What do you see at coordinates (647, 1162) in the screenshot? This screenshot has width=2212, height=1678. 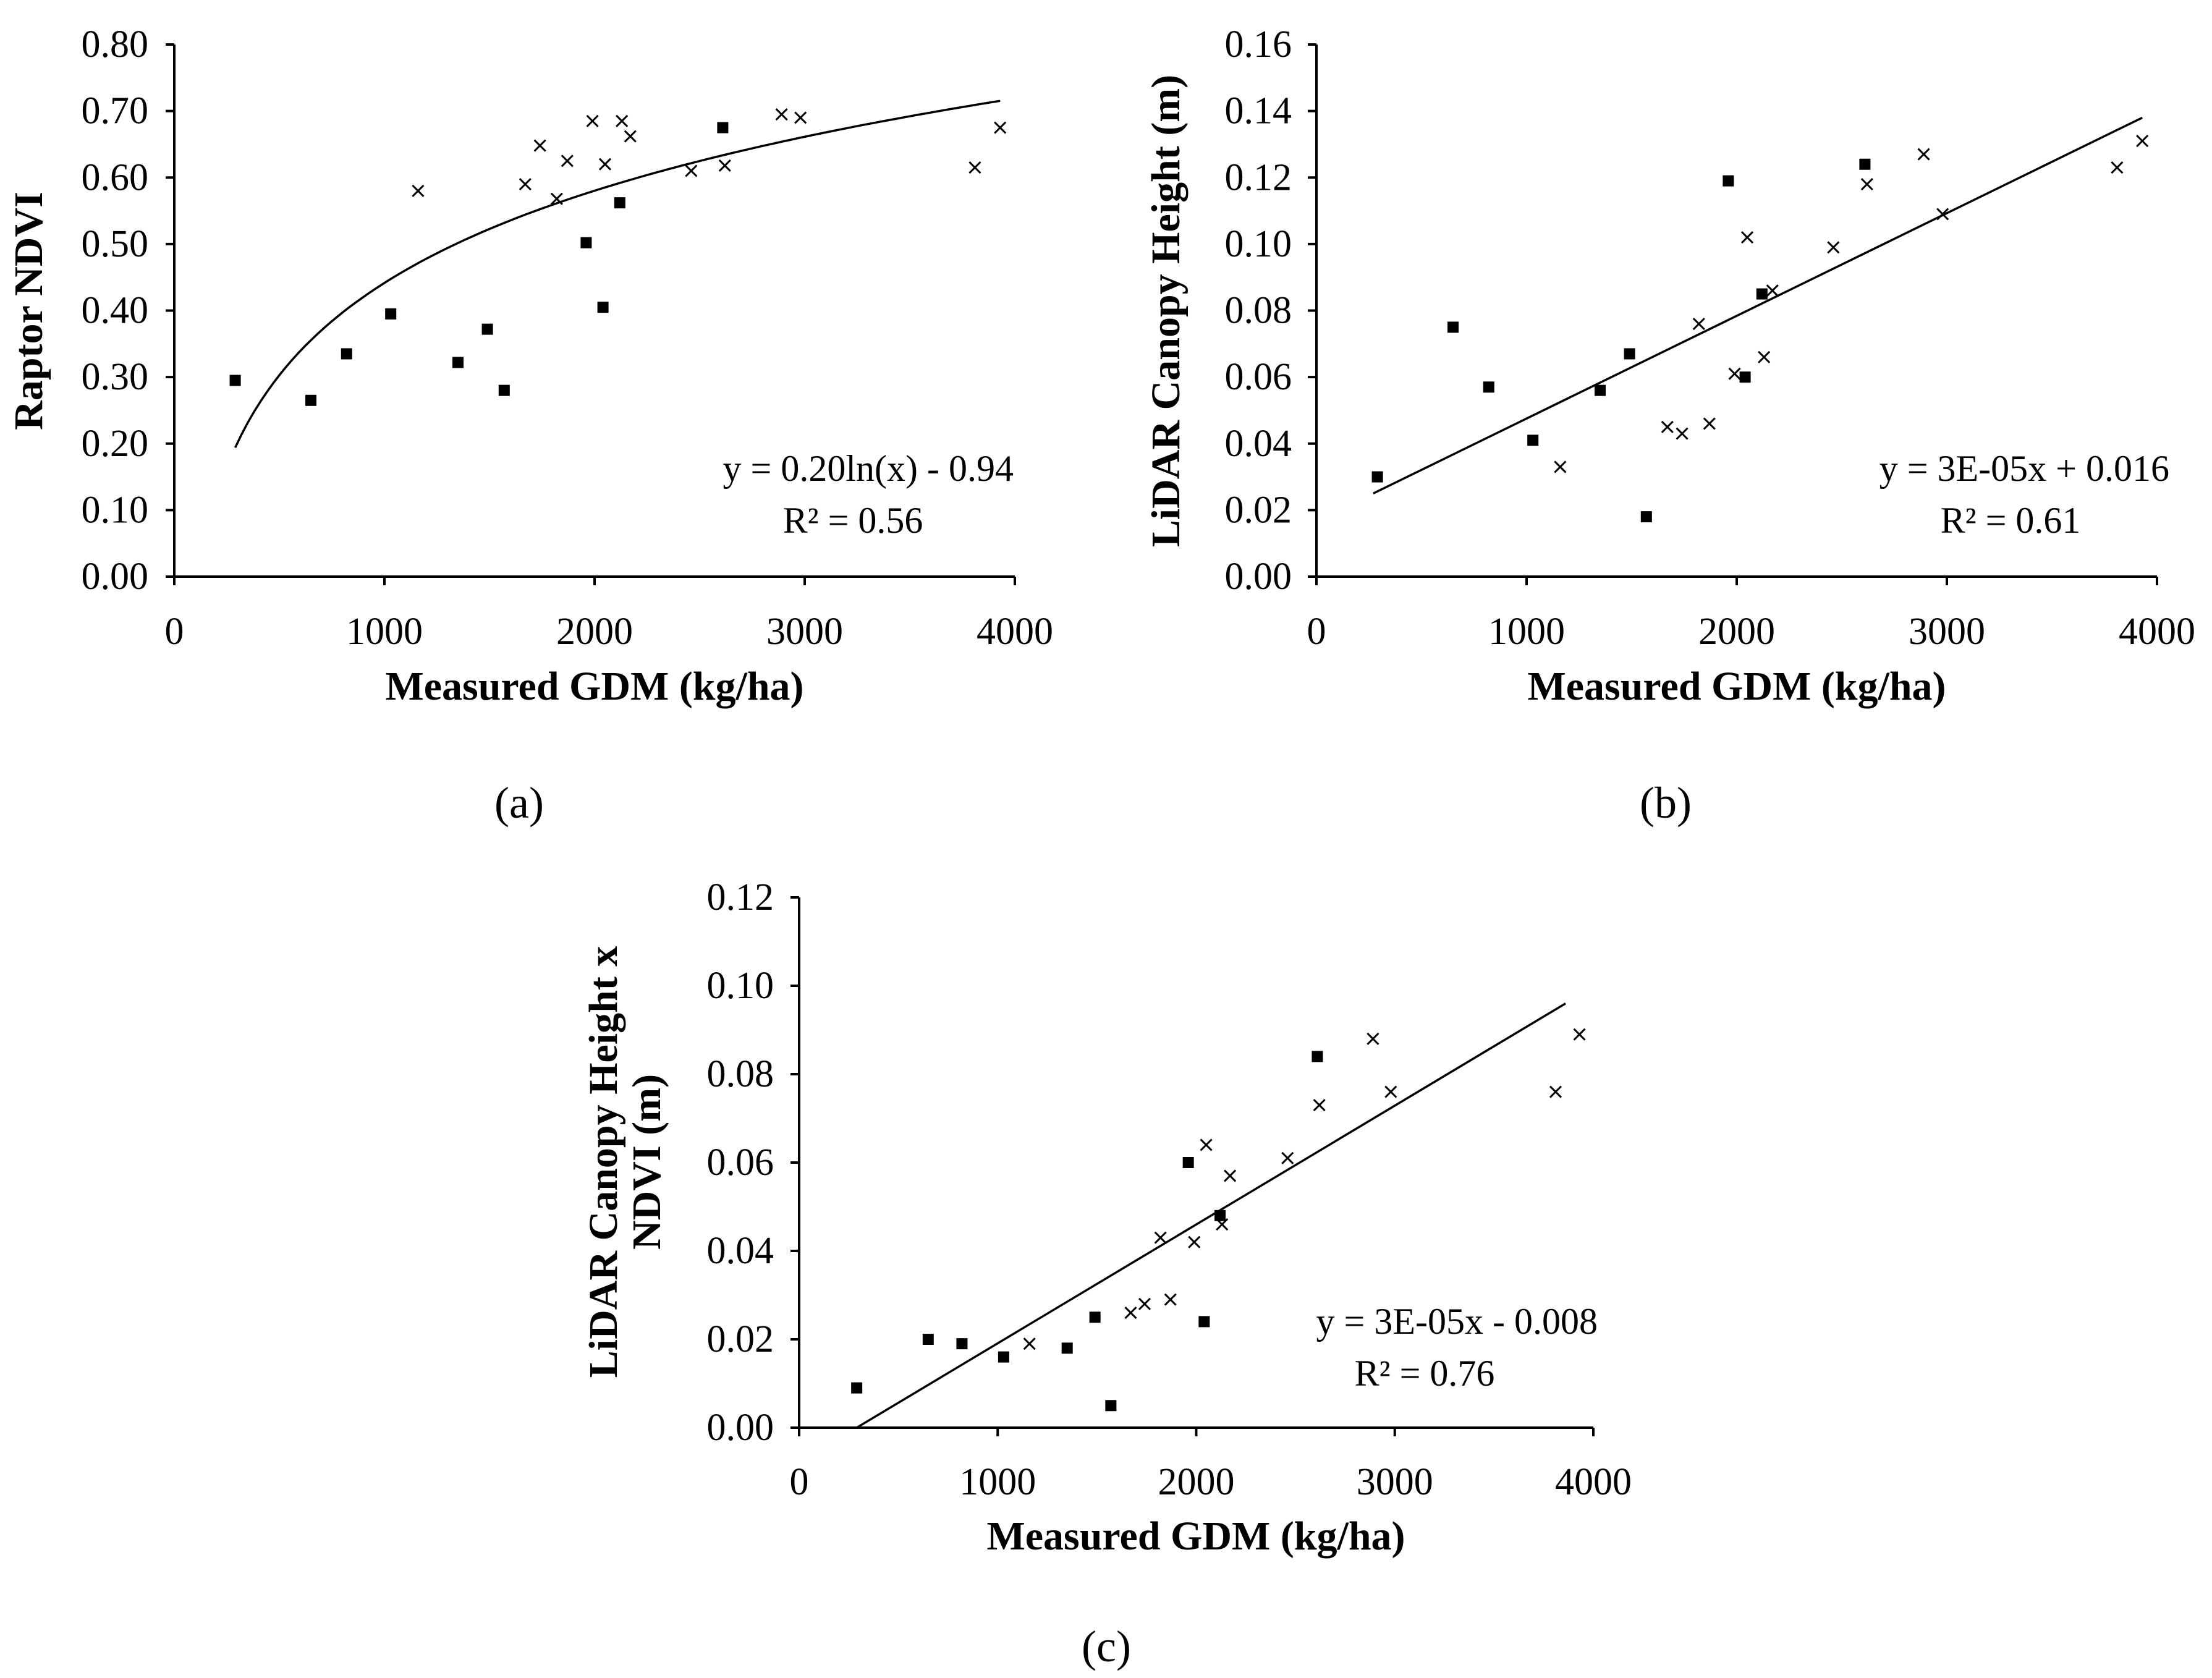 I see `y-axis-label-line-2: NDVI (m)` at bounding box center [647, 1162].